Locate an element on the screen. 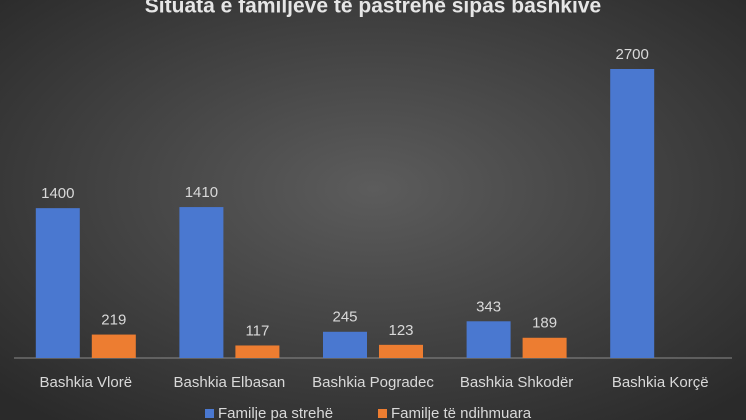 This screenshot has width=746, height=420. data-label: 219 is located at coordinates (113, 320).